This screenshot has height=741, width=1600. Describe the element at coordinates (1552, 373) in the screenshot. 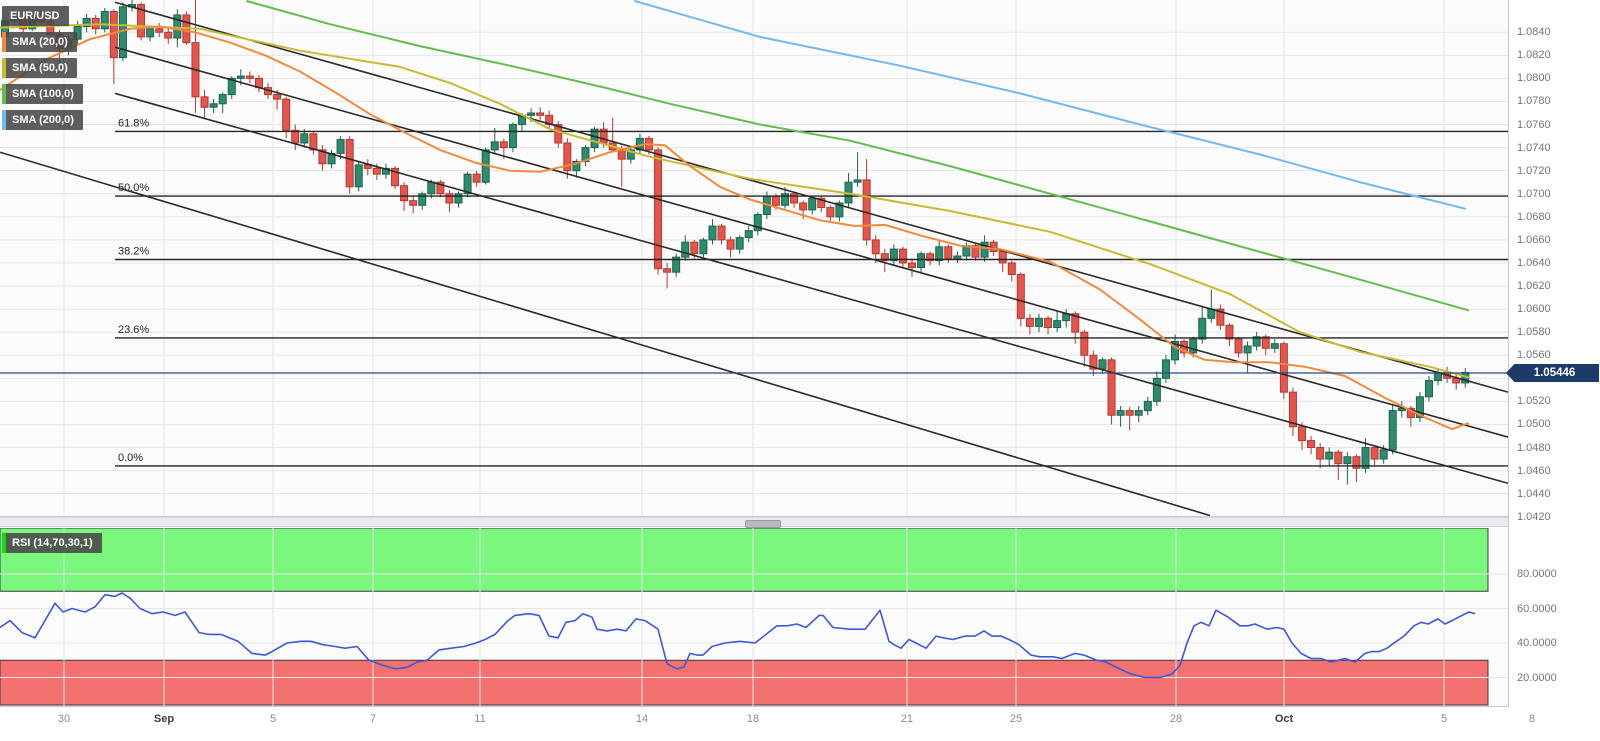

I see `current-price-badge: 1.05446` at that location.